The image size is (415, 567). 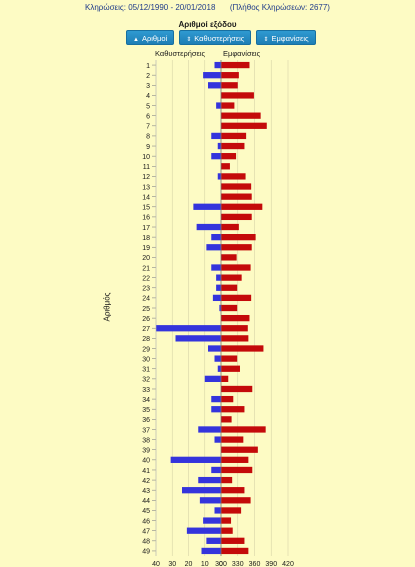 What do you see at coordinates (146, 228) in the screenshot?
I see `category-label: 17` at bounding box center [146, 228].